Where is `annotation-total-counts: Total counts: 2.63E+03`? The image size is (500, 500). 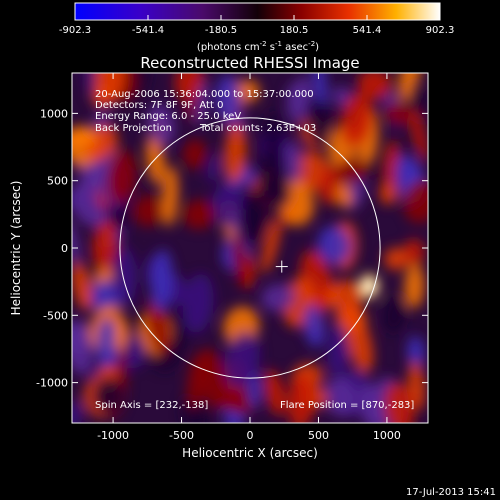 annotation-total-counts: Total counts: 2.63E+03 is located at coordinates (257, 128).